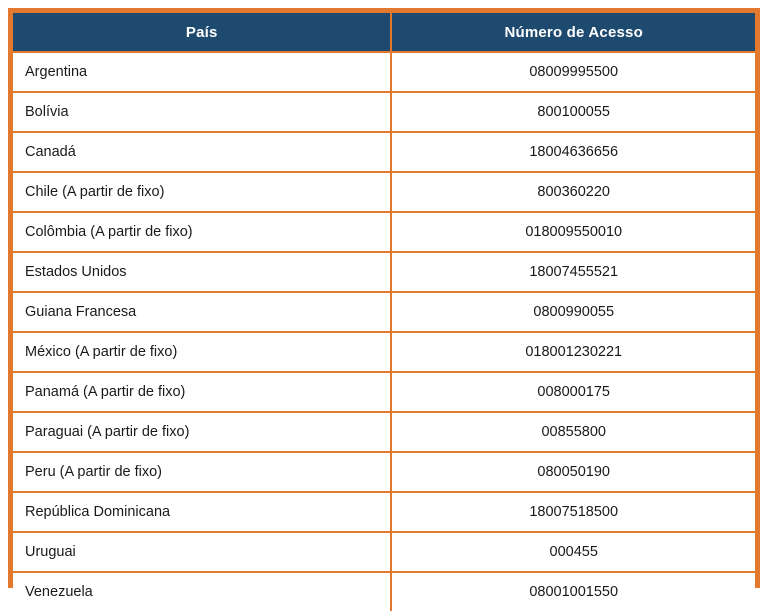  I want to click on table-row: Canadá 18004636656, so click(384, 151).